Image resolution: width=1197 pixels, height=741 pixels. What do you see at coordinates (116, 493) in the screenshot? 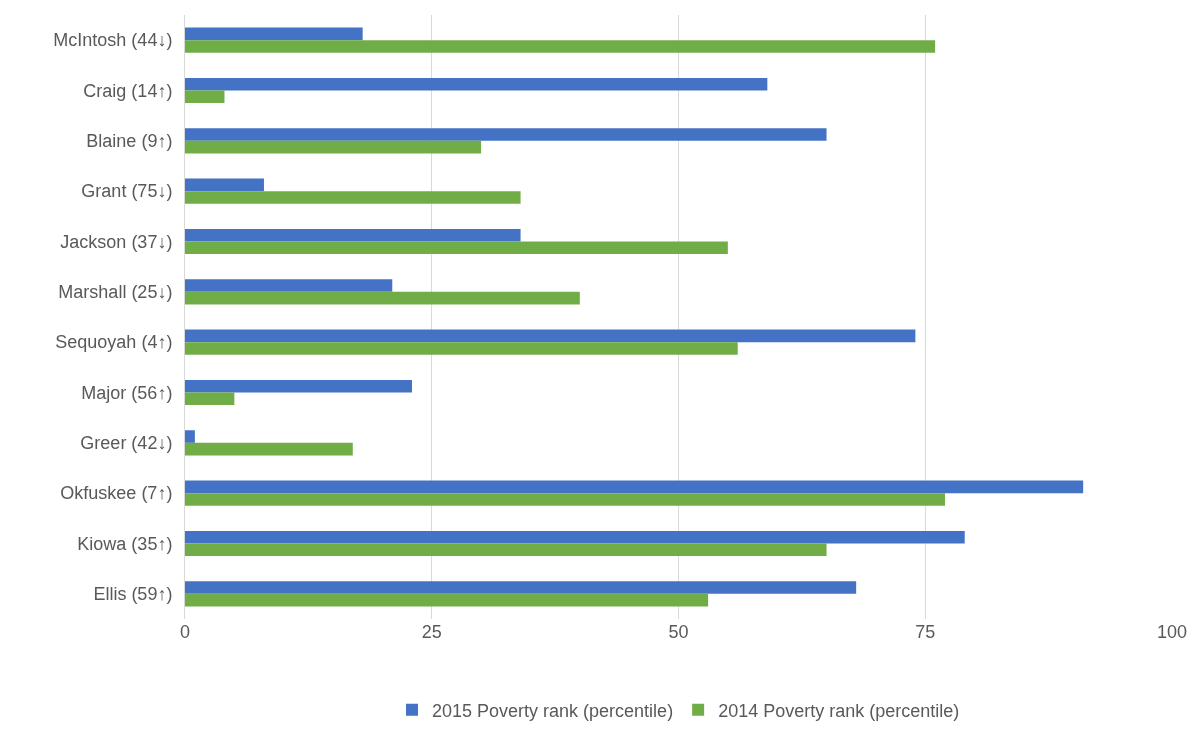
I see `y-tick-label: Okfuskee (7↑)` at bounding box center [116, 493].